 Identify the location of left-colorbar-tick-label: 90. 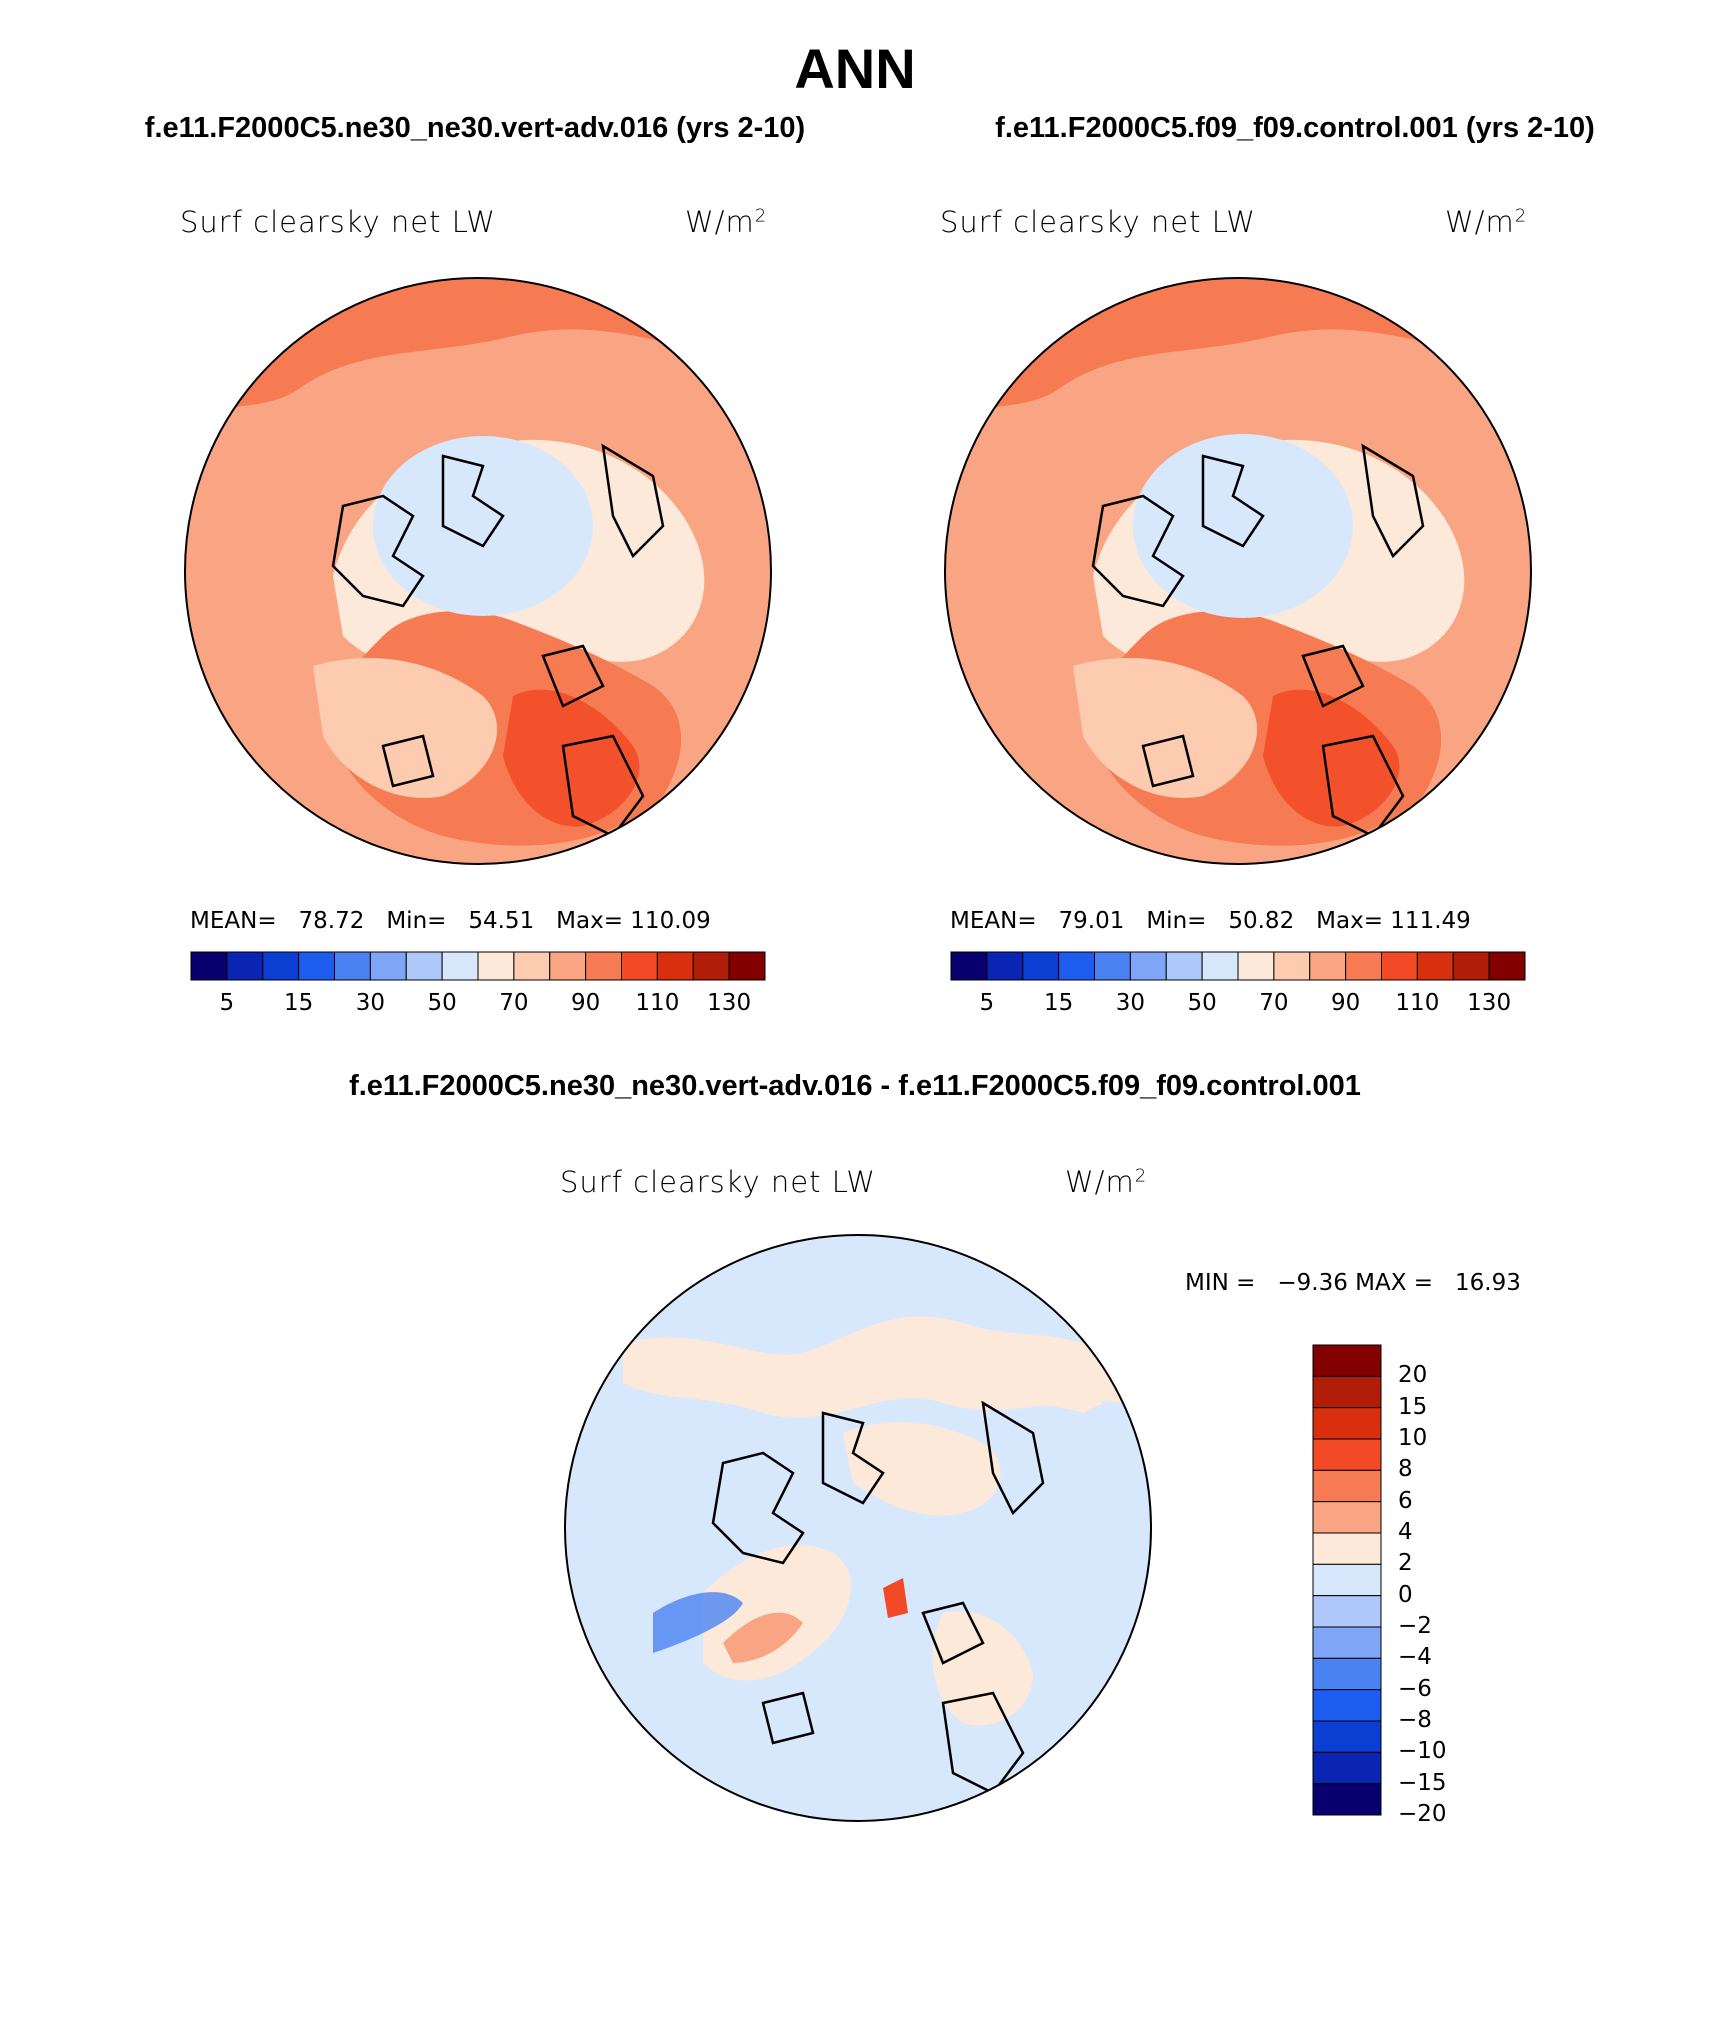
(585, 1003).